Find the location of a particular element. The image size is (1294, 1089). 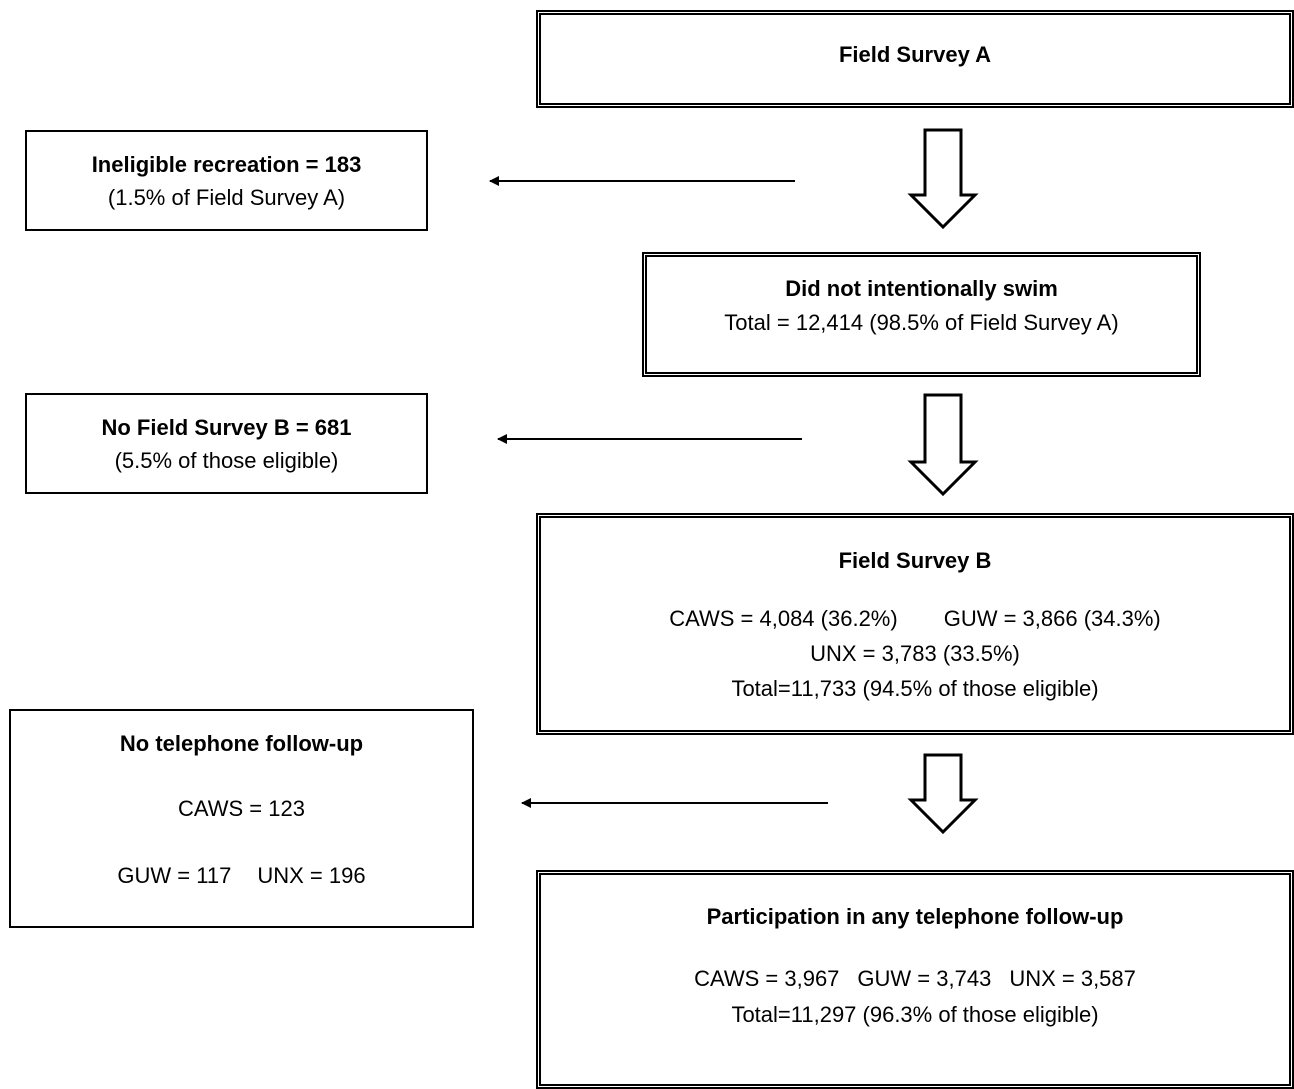

field-survey-b-guw: GUW = 3,866 (34.3%) is located at coordinates (1052, 618).